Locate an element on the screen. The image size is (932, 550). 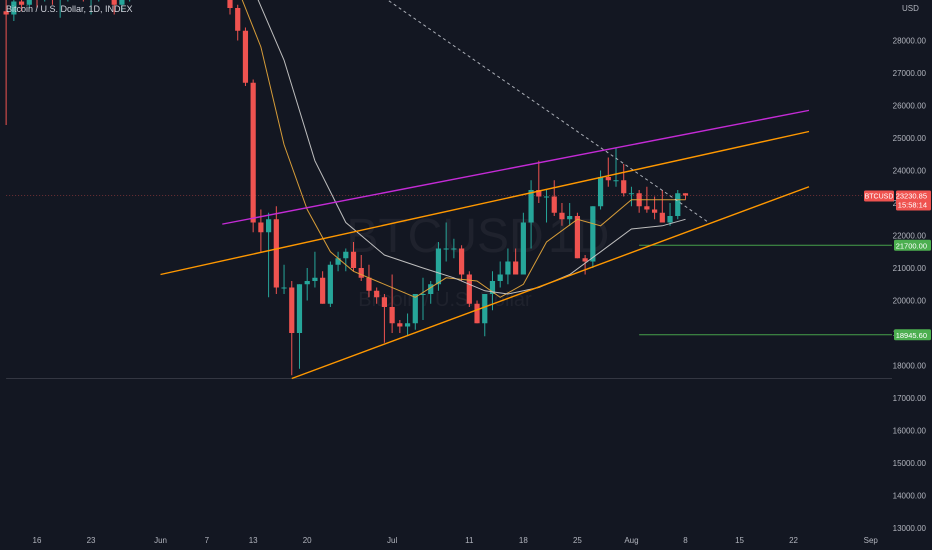
price-tick-label: 17000.00 is located at coordinates (910, 398).